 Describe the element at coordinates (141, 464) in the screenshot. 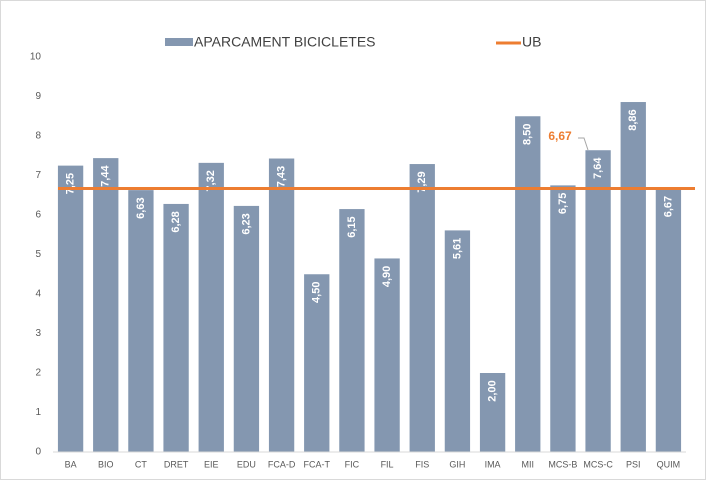

I see `x-tick-label: CT` at that location.